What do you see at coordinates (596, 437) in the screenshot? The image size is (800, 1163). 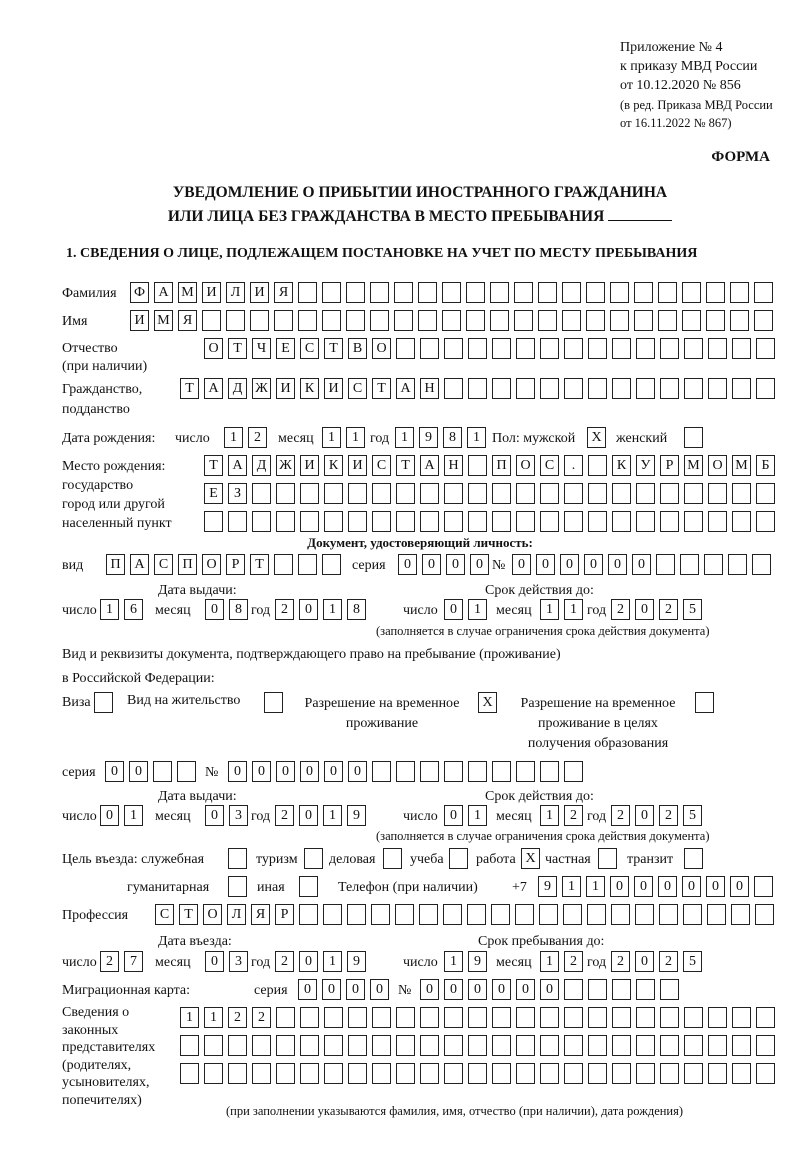 I see `sex-male-checkbox: X` at bounding box center [596, 437].